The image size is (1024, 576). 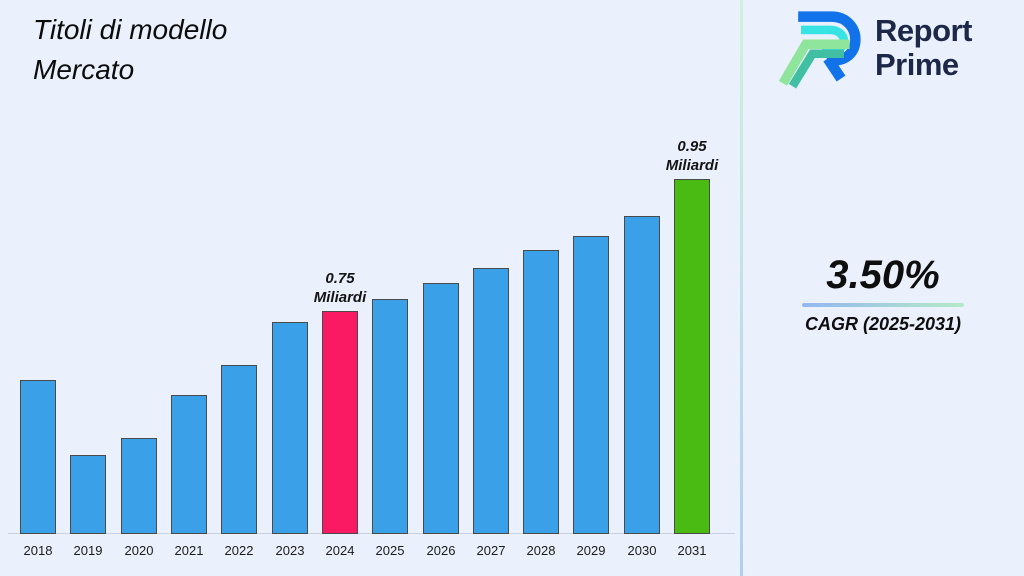 I want to click on page-title-line1: Titoli di modello, so click(x=130, y=29).